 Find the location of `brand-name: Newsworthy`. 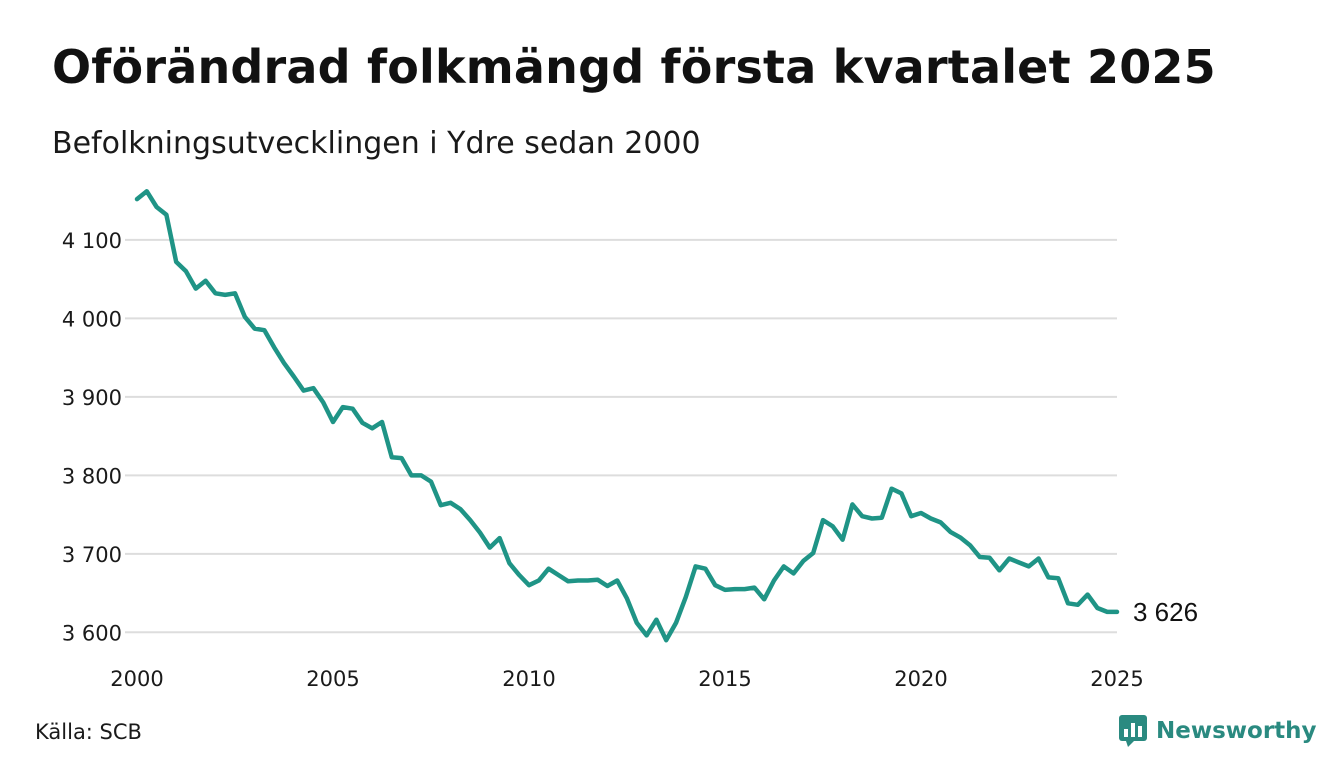

brand-name: Newsworthy is located at coordinates (1236, 731).